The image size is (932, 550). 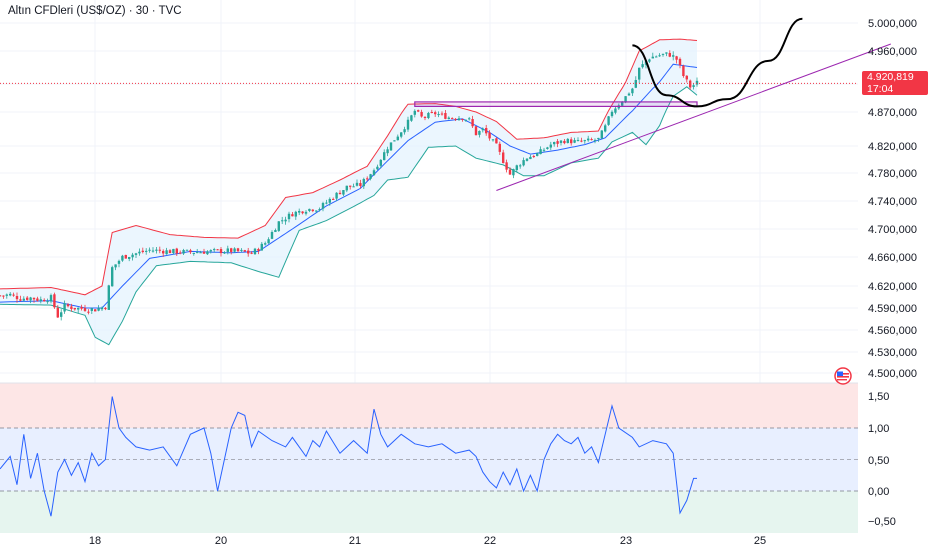 What do you see at coordinates (760, 541) in the screenshot?
I see `x-tick-label: 25` at bounding box center [760, 541].